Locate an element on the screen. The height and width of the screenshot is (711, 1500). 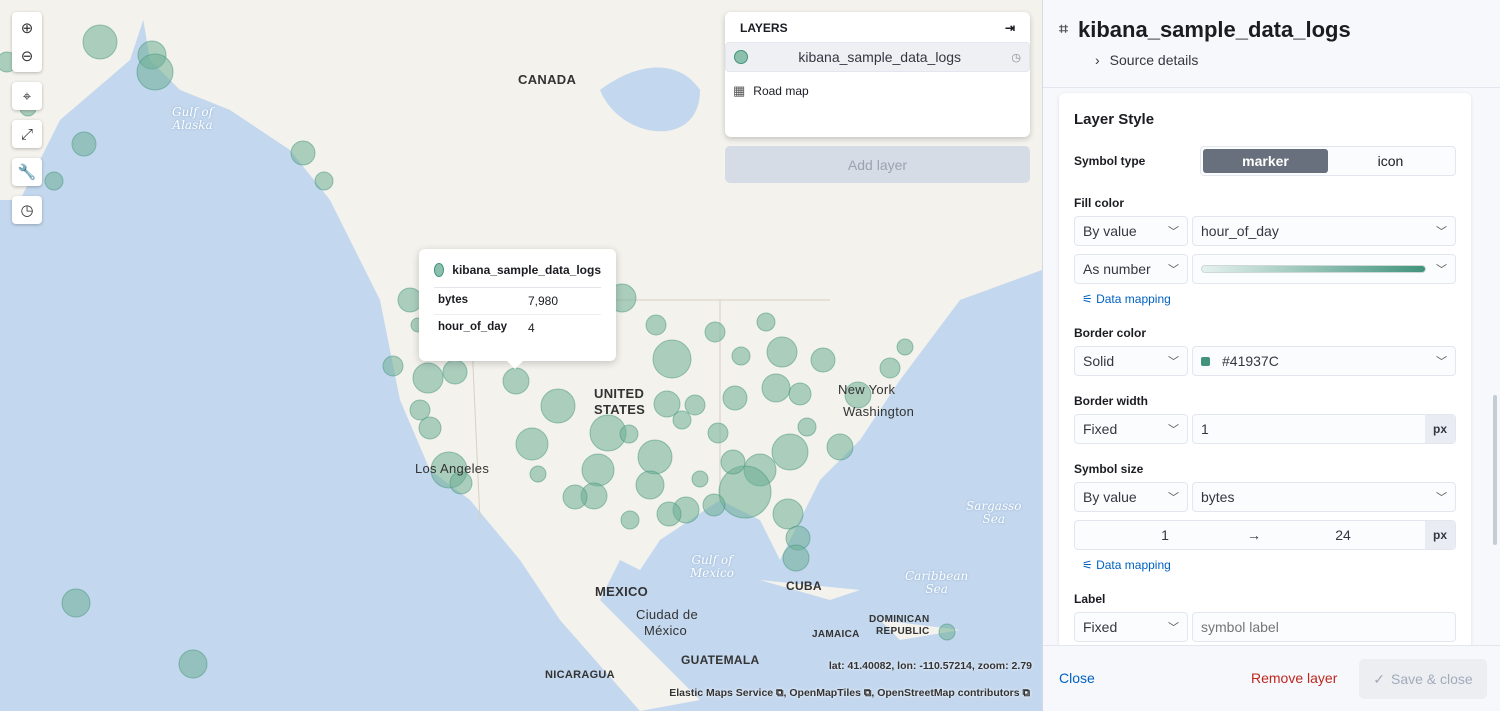
symbol-size-mode-select: By value ﹀ is located at coordinates (1131, 497).